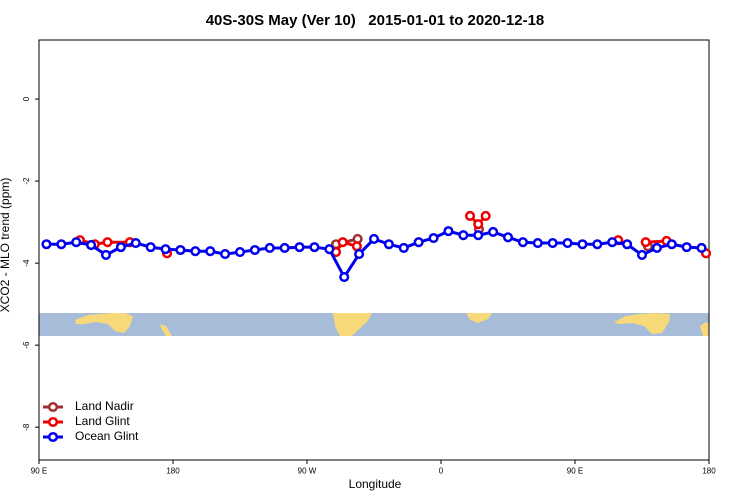 This screenshot has height=500, width=750. Describe the element at coordinates (26, 98) in the screenshot. I see `y-tick-label: 0` at that location.